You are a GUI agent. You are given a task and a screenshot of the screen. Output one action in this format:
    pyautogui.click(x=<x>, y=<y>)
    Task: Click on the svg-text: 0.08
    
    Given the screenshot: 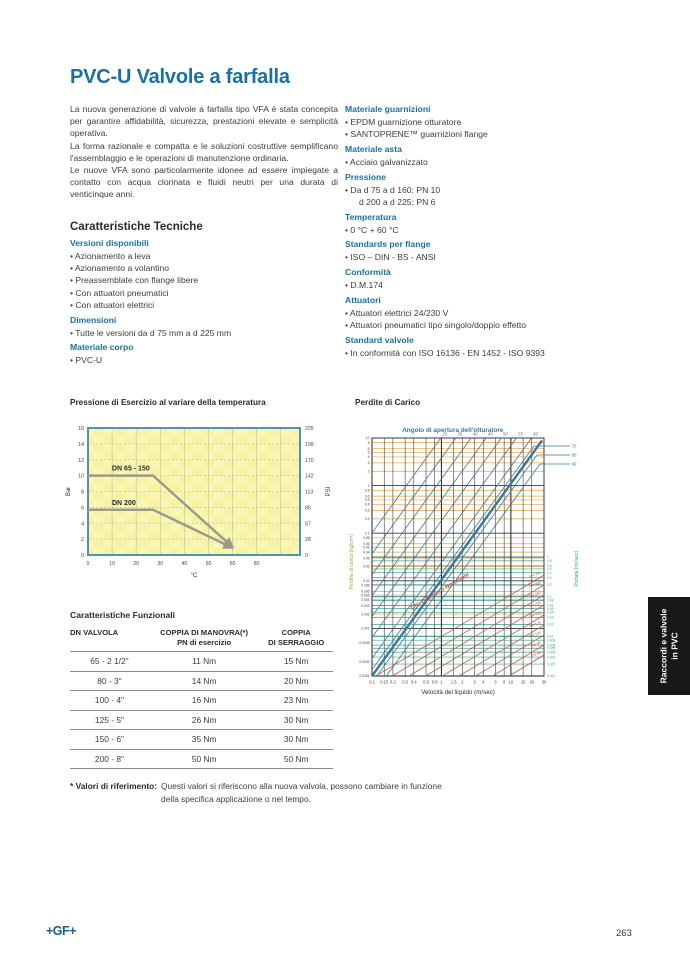 What is the action you would take?
    pyautogui.click(x=550, y=601)
    